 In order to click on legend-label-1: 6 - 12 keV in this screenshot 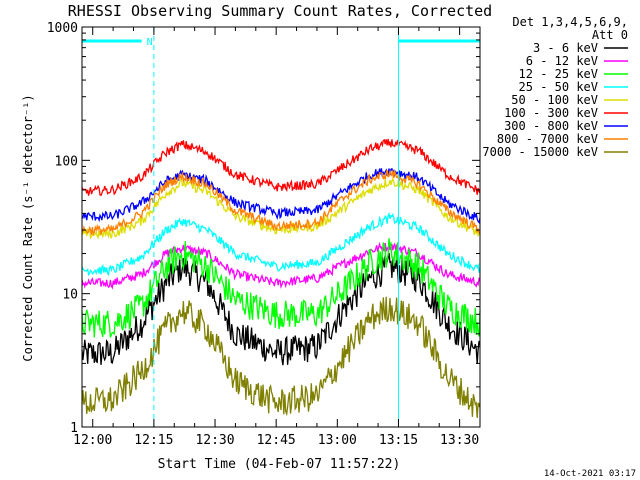, I will do `click(562, 61)`.